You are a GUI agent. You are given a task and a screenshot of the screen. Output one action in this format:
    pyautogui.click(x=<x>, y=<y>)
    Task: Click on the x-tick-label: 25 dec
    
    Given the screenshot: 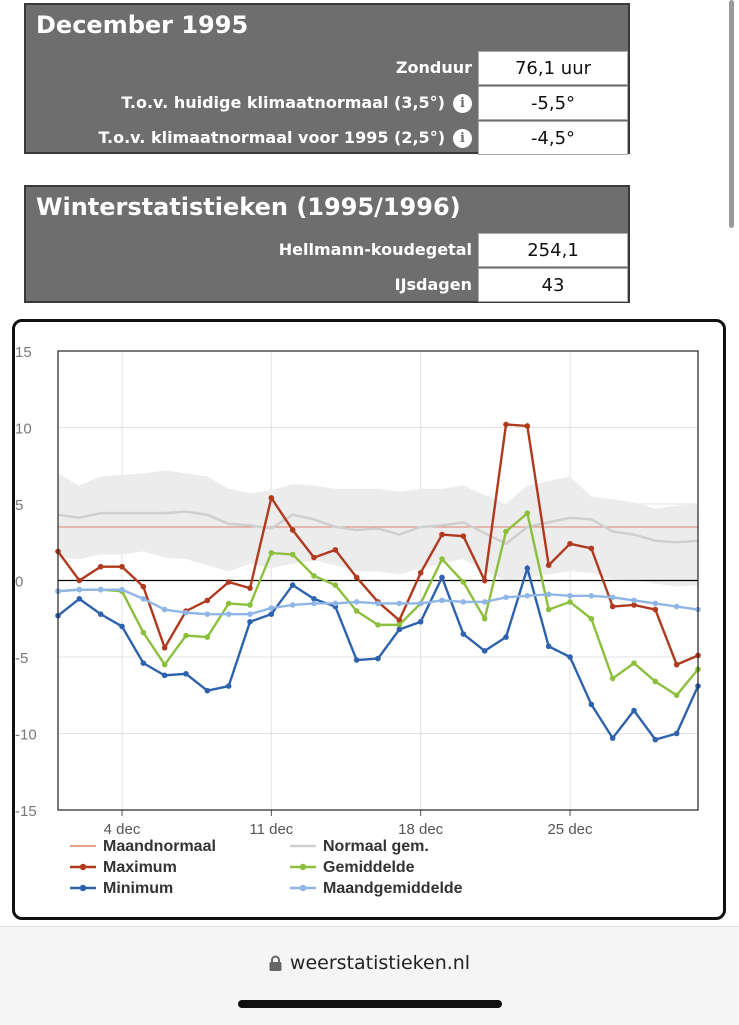 What is the action you would take?
    pyautogui.click(x=570, y=829)
    